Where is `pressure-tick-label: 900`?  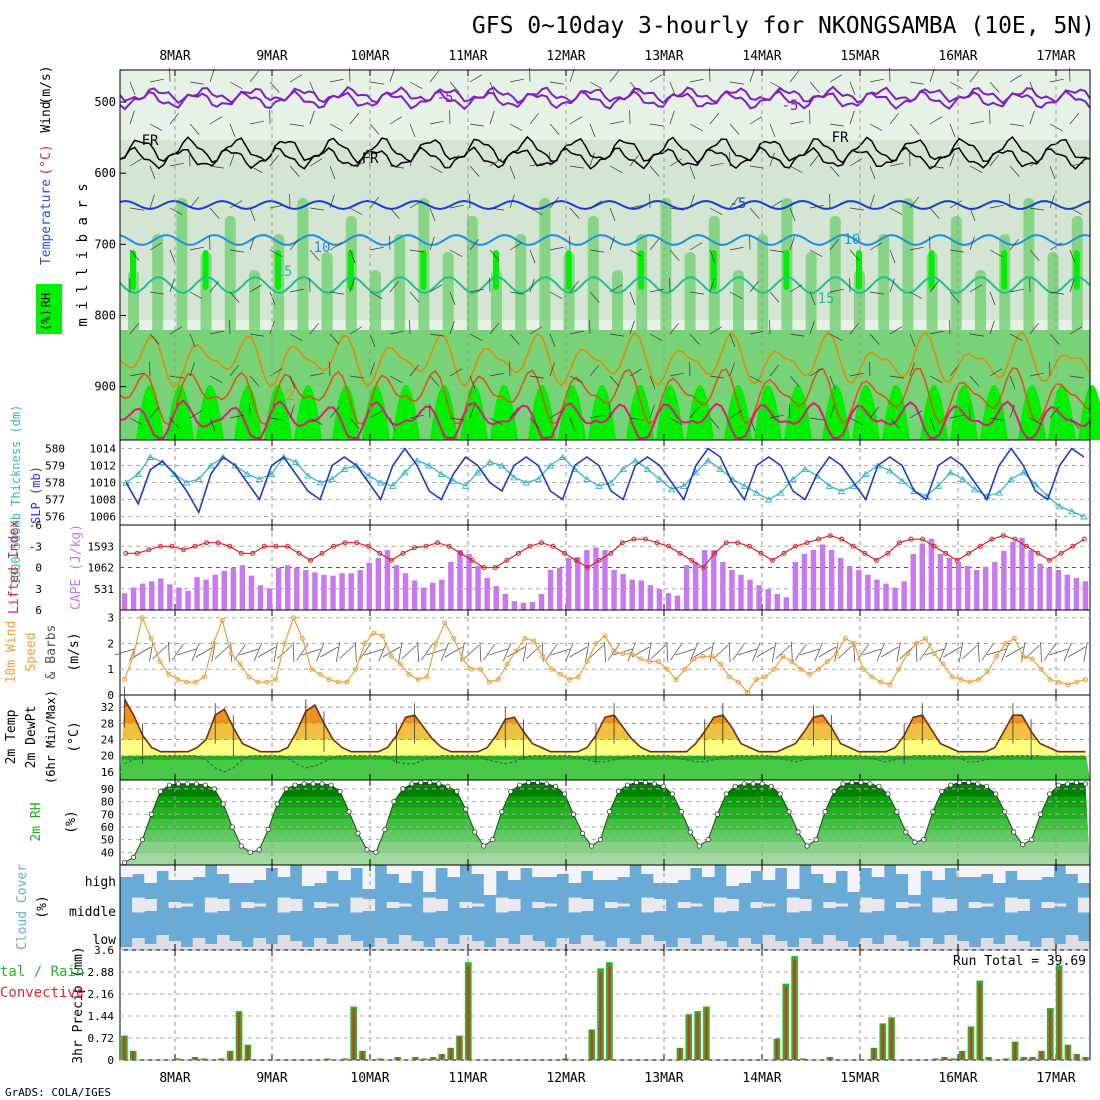
pressure-tick-label: 900 is located at coordinates (105, 387).